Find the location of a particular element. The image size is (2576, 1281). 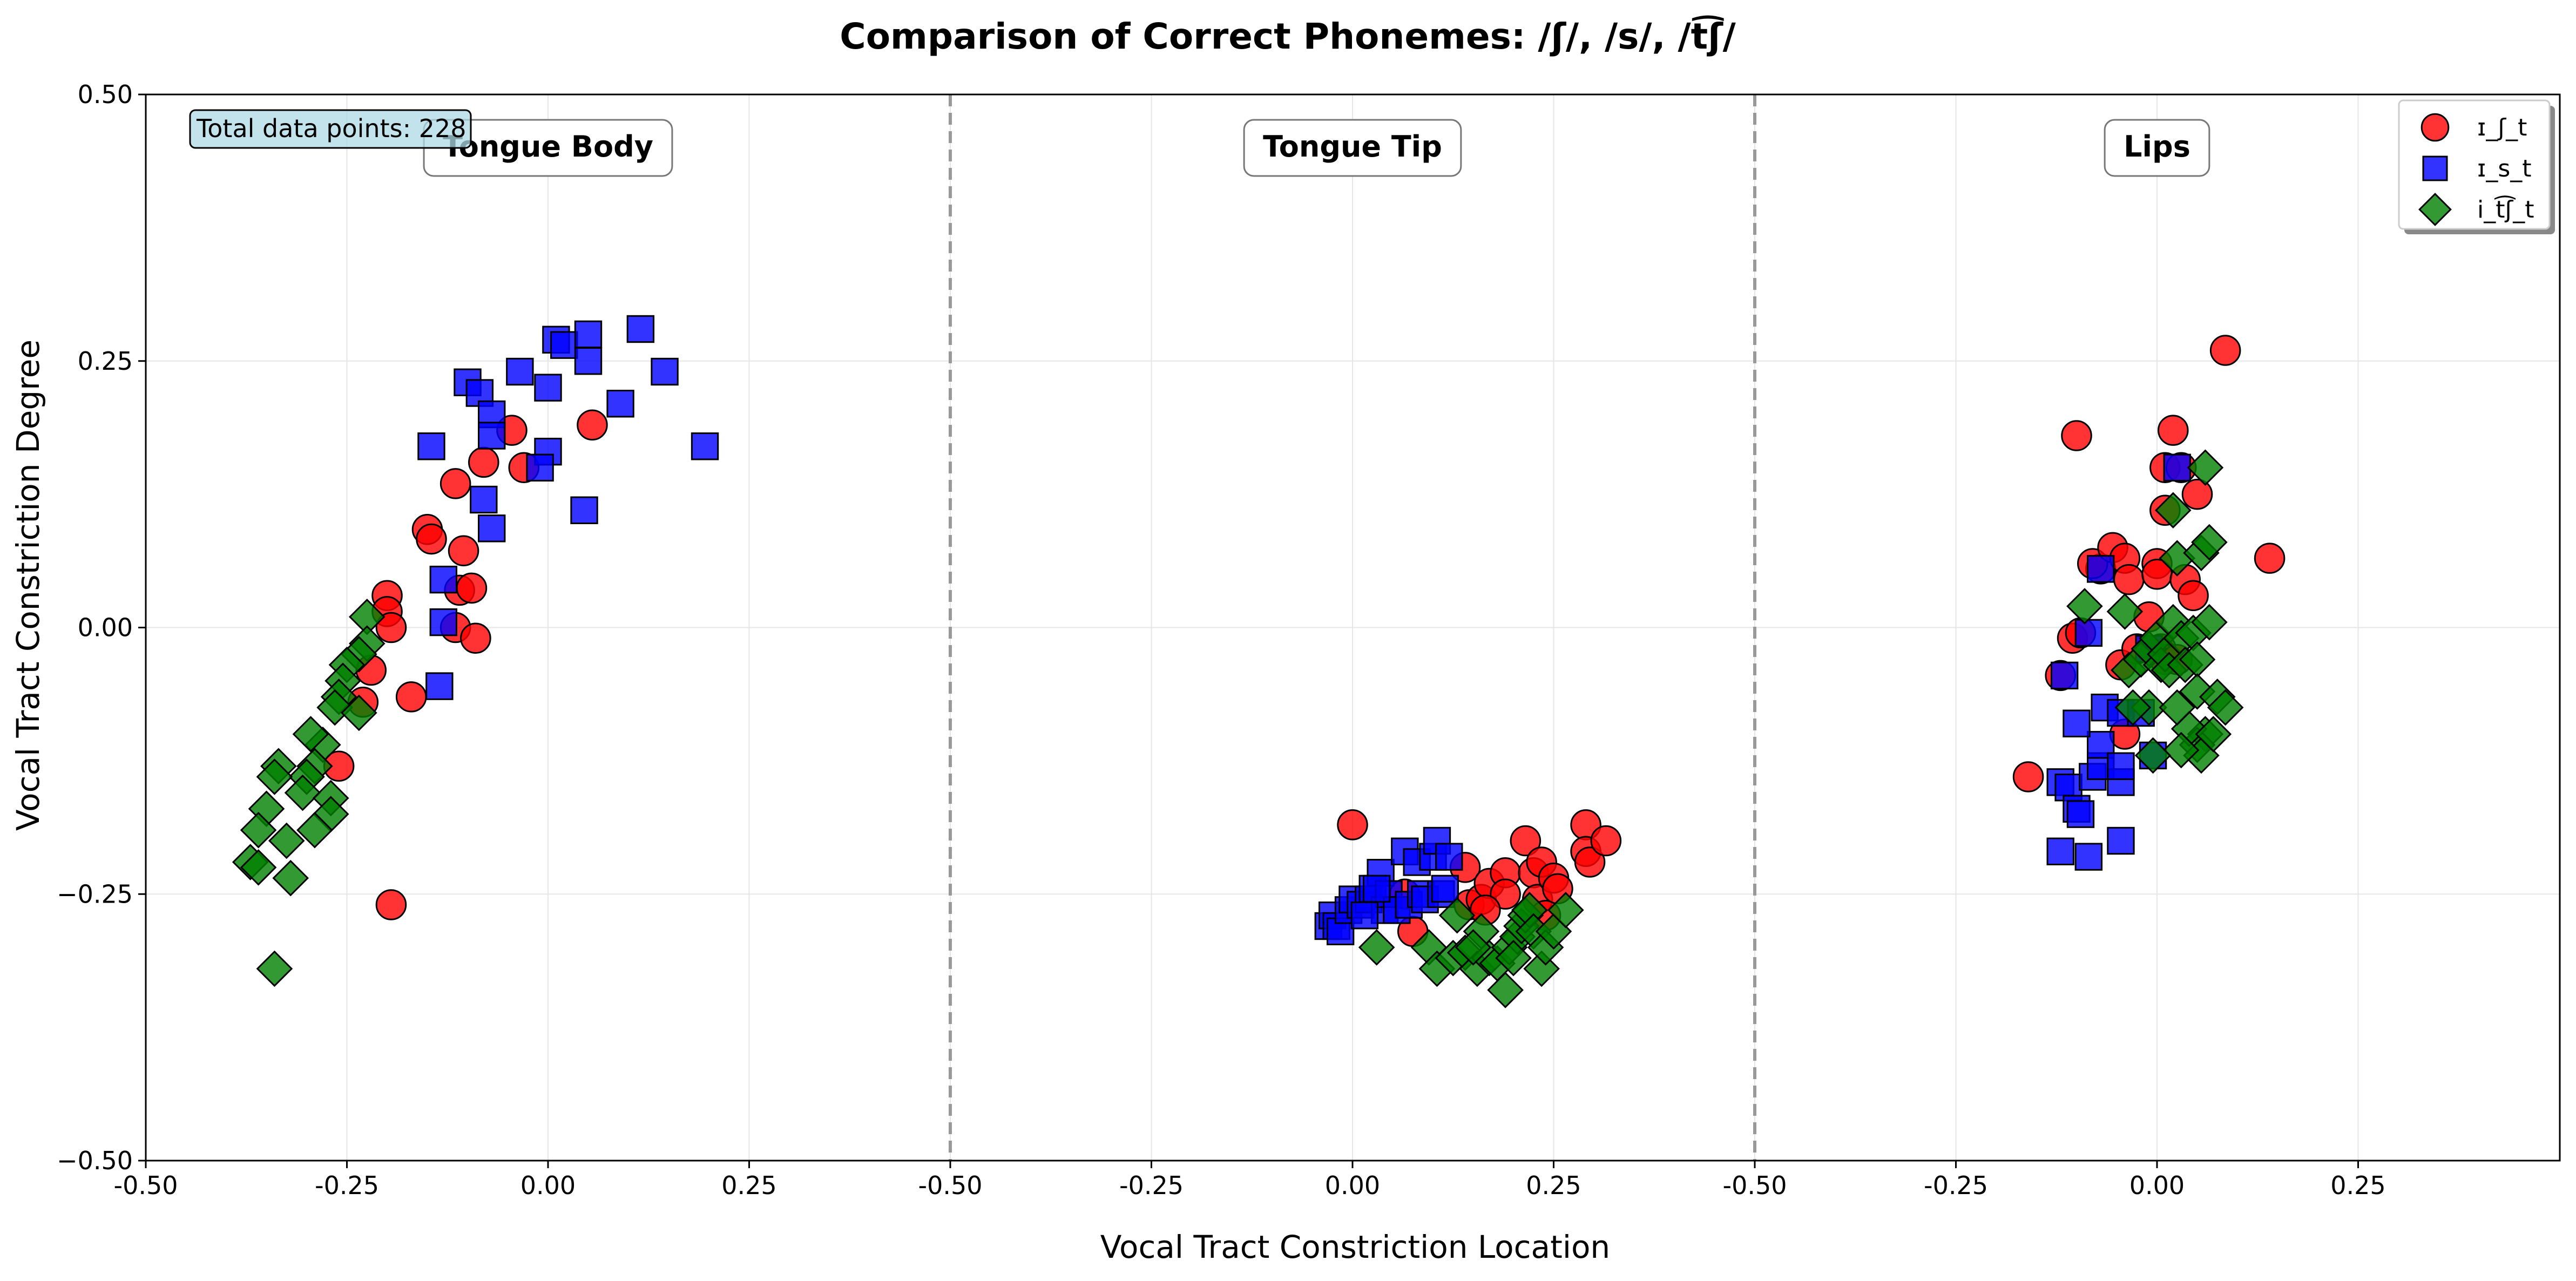

section-label-2: Tongue Tip is located at coordinates (1353, 148).